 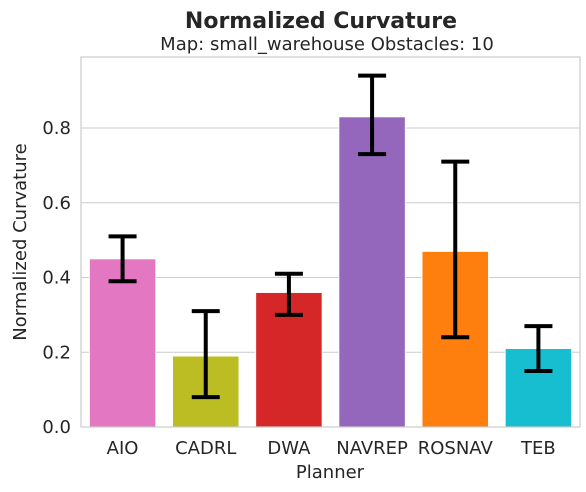 I want to click on x-tick-label: AIO, so click(x=123, y=448).